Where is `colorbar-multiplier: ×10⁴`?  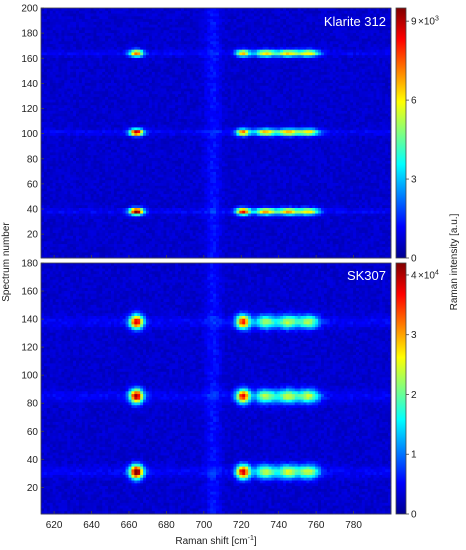
colorbar-multiplier: ×10⁴ is located at coordinates (428, 275).